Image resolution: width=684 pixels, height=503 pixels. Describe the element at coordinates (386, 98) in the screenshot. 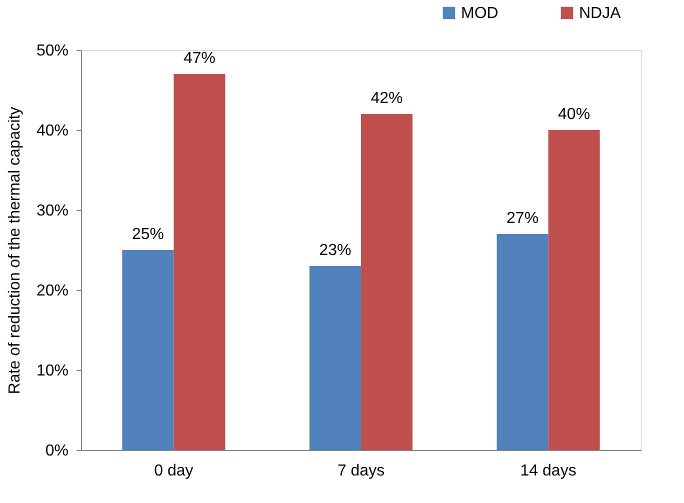

I see `data-label: 42%` at that location.